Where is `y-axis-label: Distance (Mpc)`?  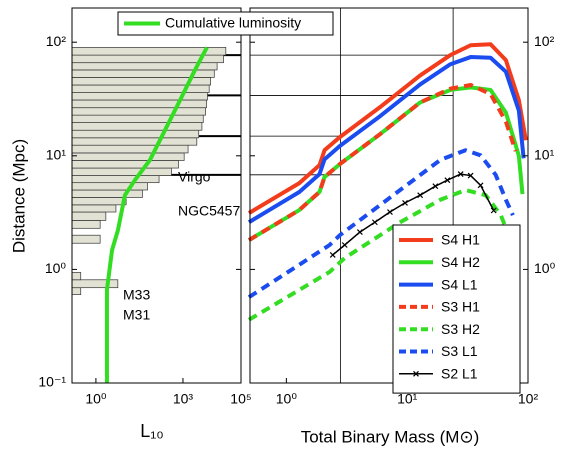
y-axis-label: Distance (Mpc) is located at coordinates (18, 196).